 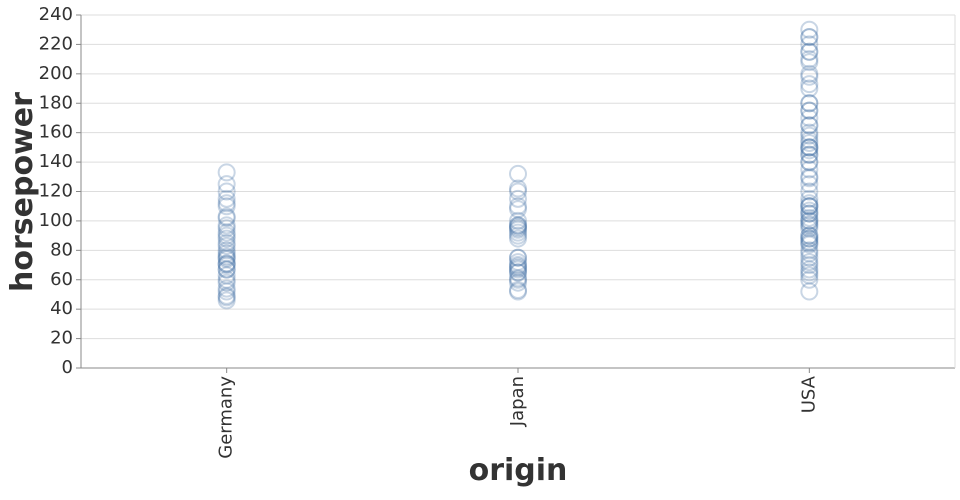 I want to click on y-tick-label: 240, so click(x=56, y=14).